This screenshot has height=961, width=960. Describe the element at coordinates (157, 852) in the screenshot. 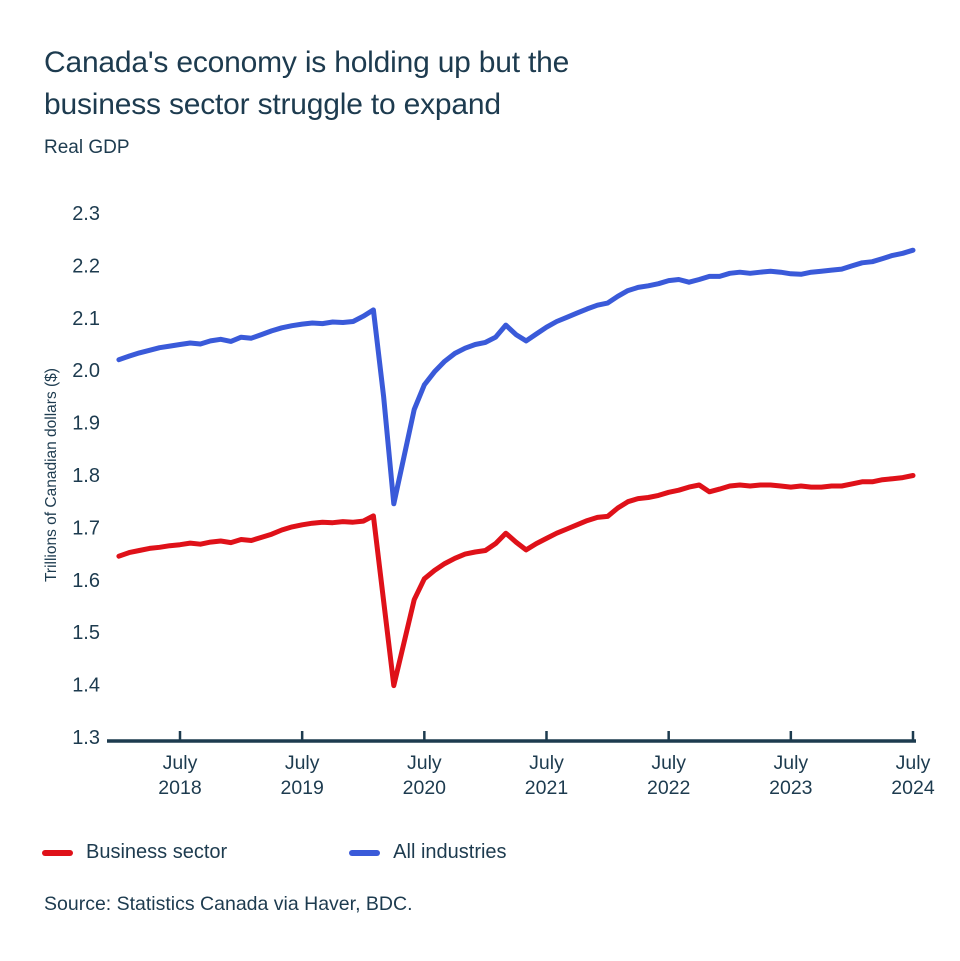

I see `legend-label: Business sector` at that location.